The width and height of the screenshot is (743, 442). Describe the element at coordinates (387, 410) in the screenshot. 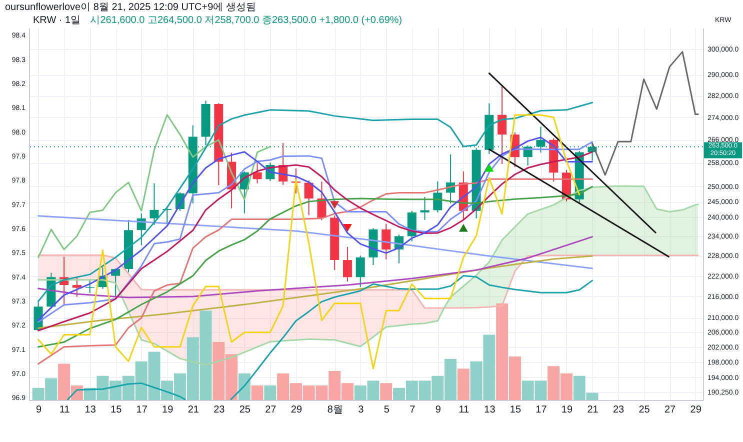

I see `x-tick-label: 5` at that location.